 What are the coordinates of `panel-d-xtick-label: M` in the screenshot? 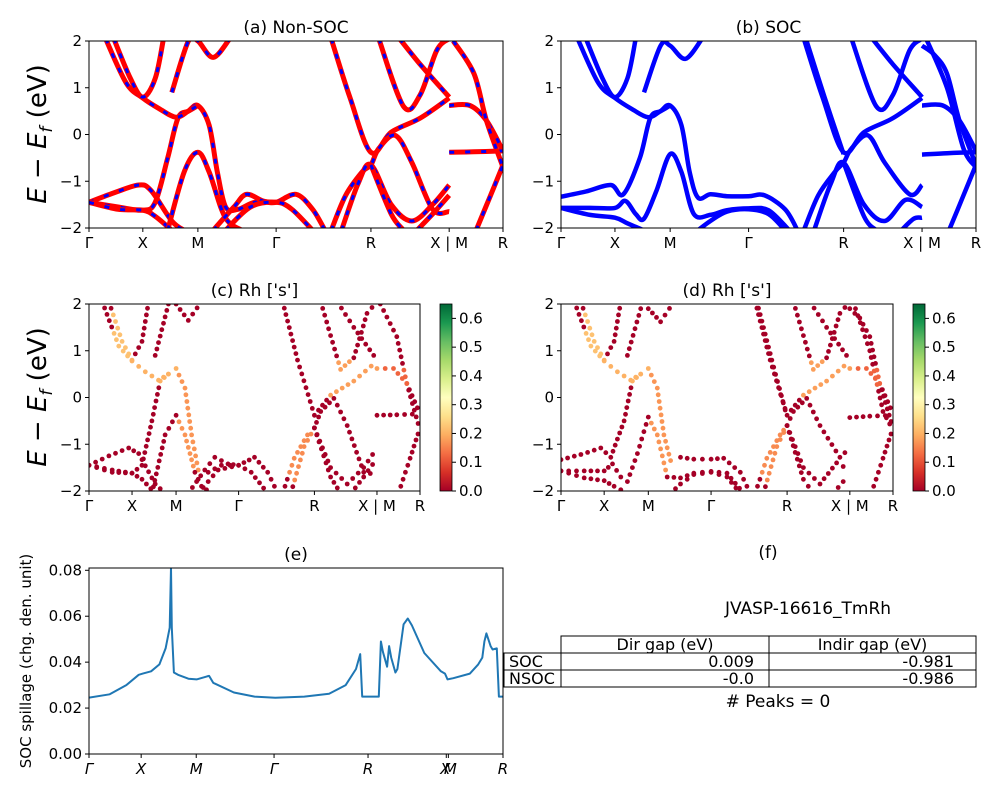 It's located at (648, 506).